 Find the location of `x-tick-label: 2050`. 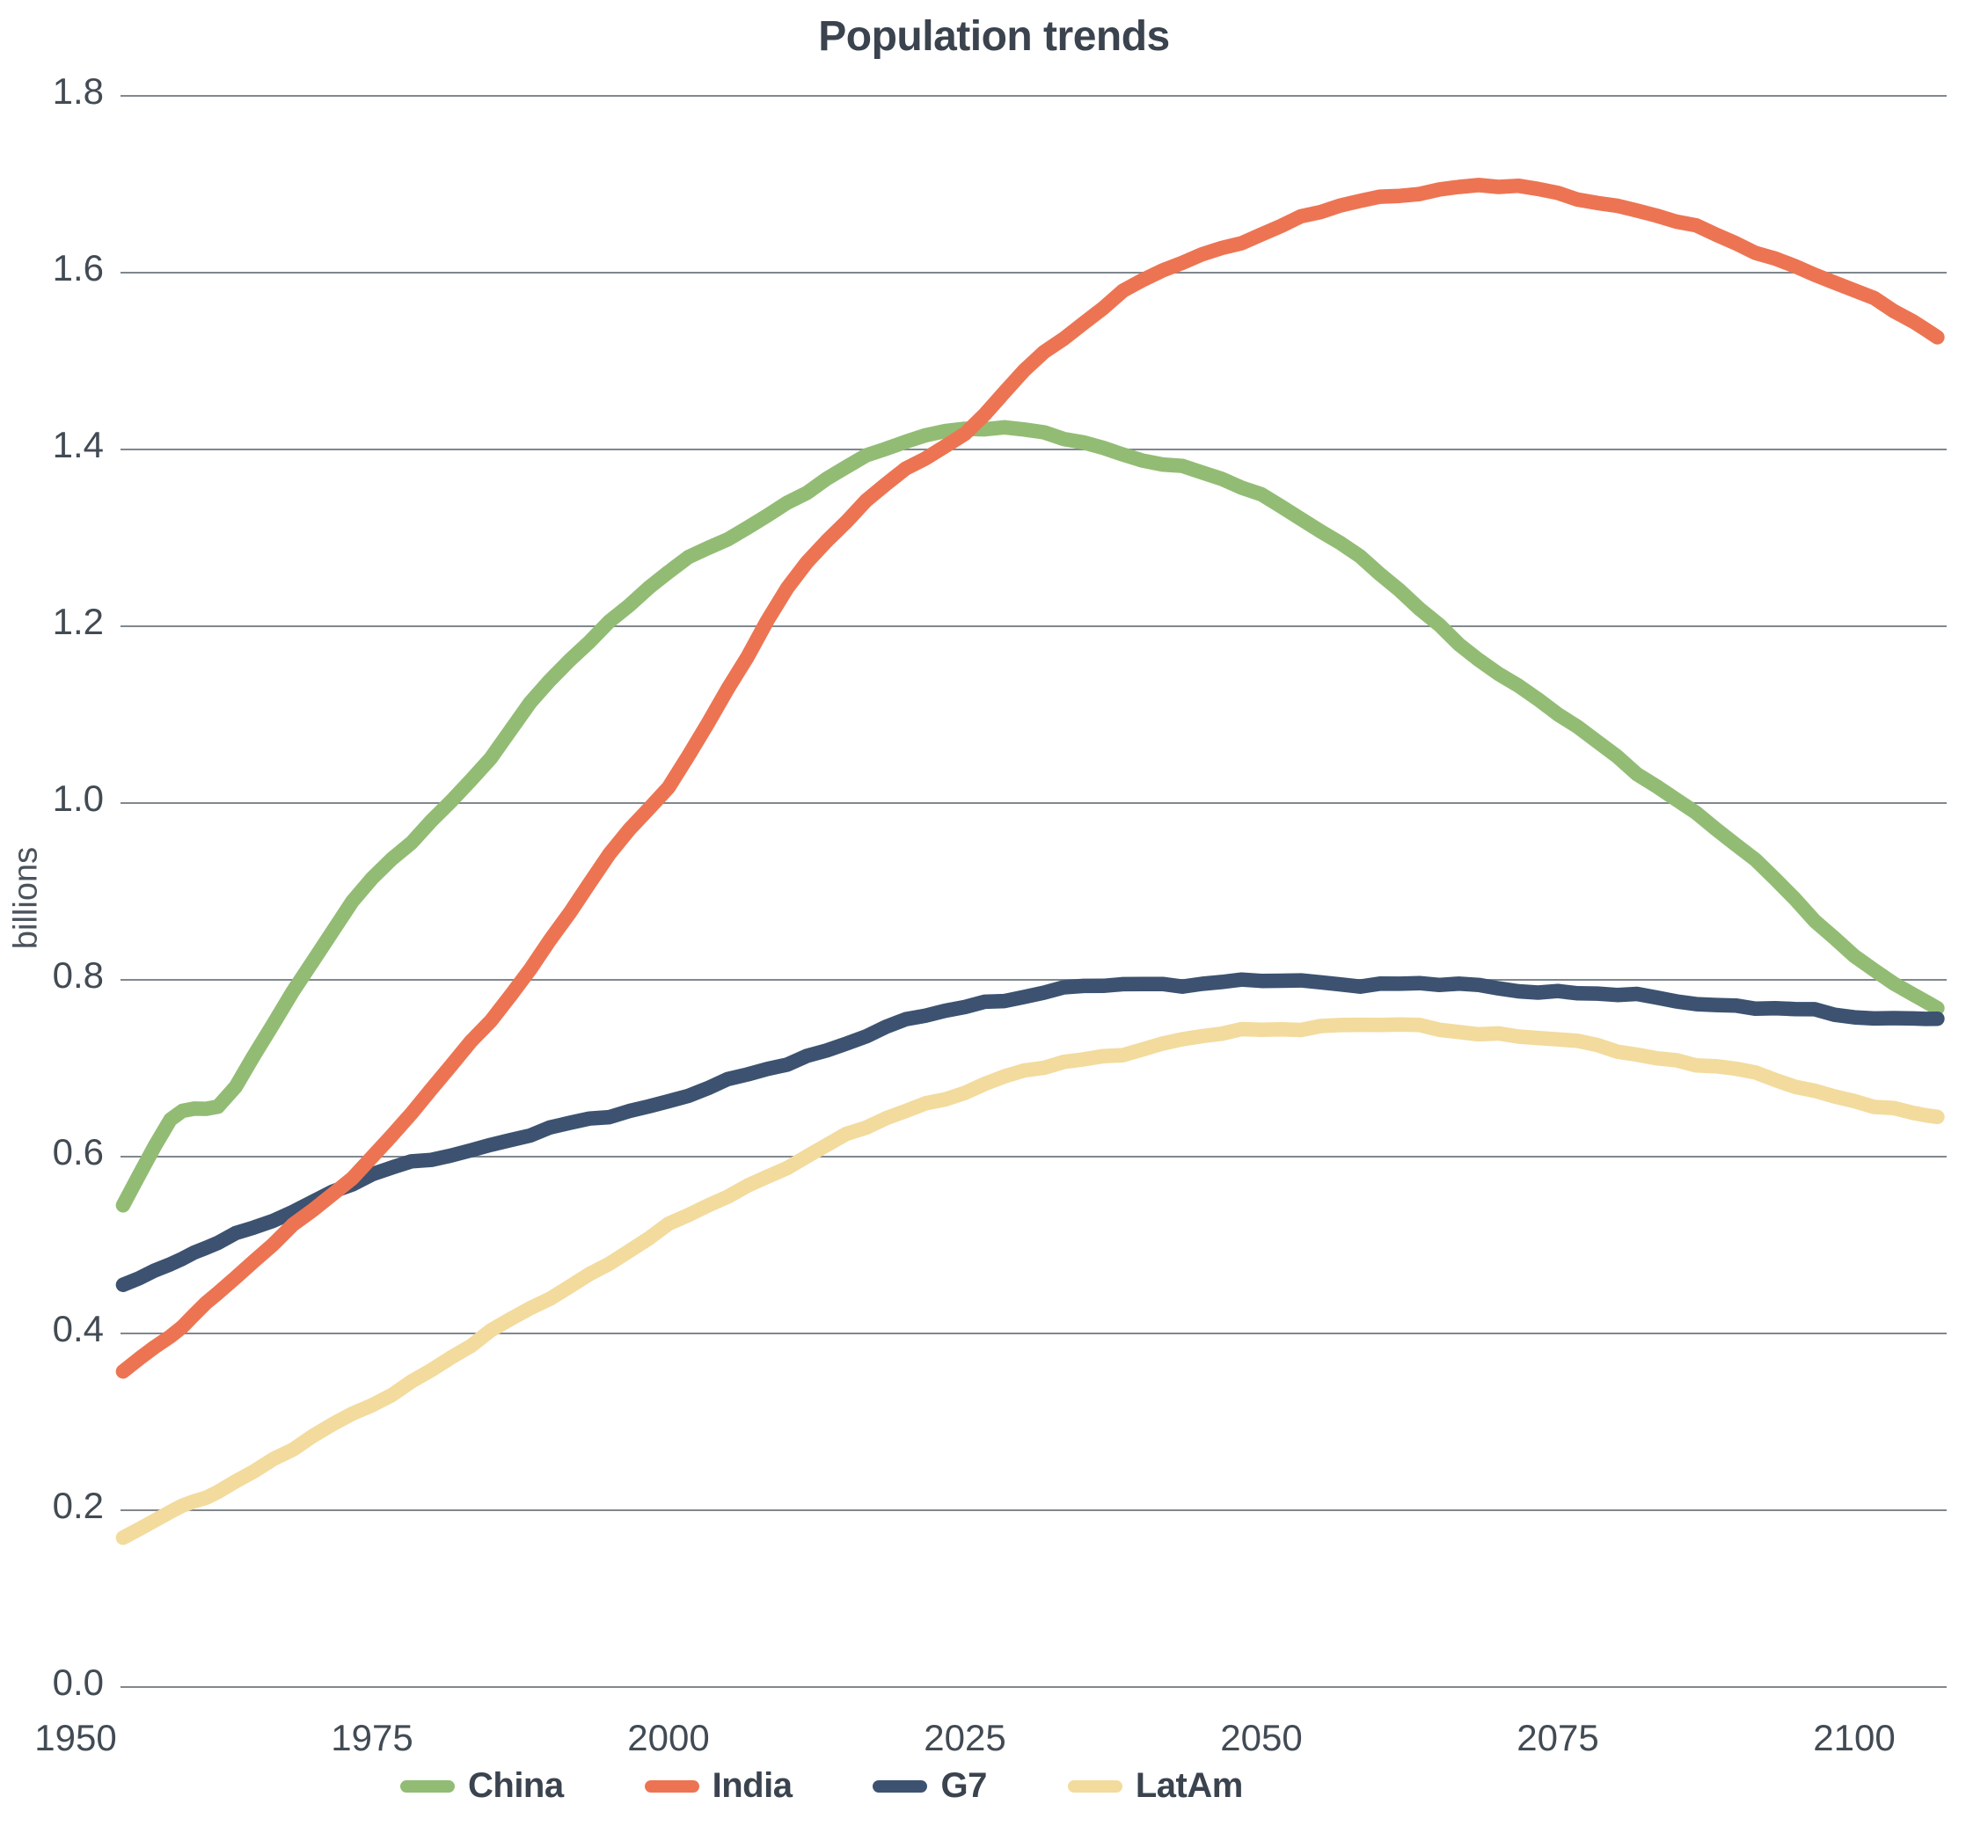

x-tick-label: 2050 is located at coordinates (1261, 1737).